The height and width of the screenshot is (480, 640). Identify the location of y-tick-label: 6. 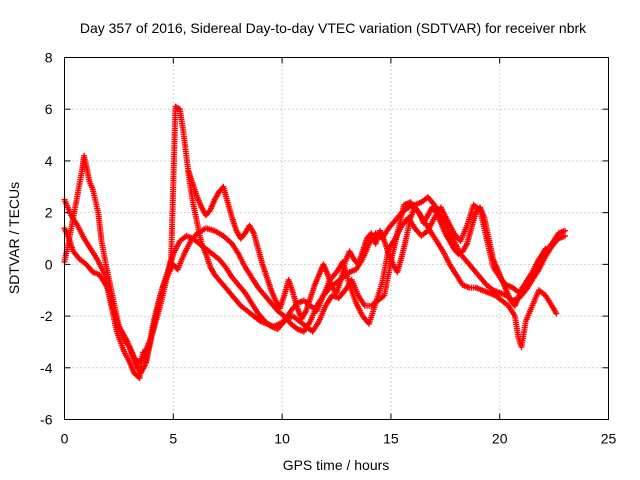
(49, 109).